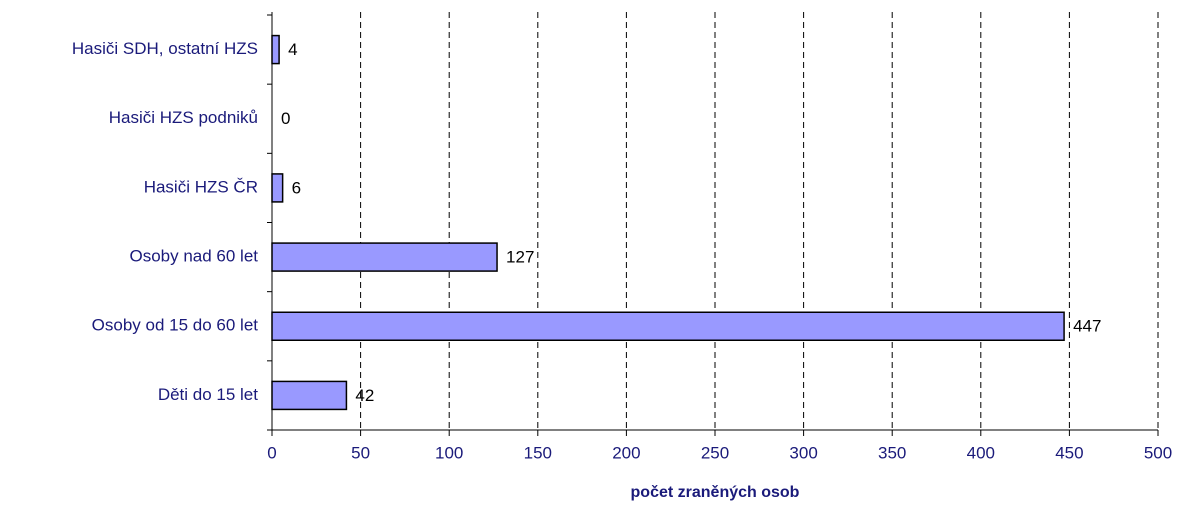  Describe the element at coordinates (1158, 452) in the screenshot. I see `x-tick-label: 500` at that location.